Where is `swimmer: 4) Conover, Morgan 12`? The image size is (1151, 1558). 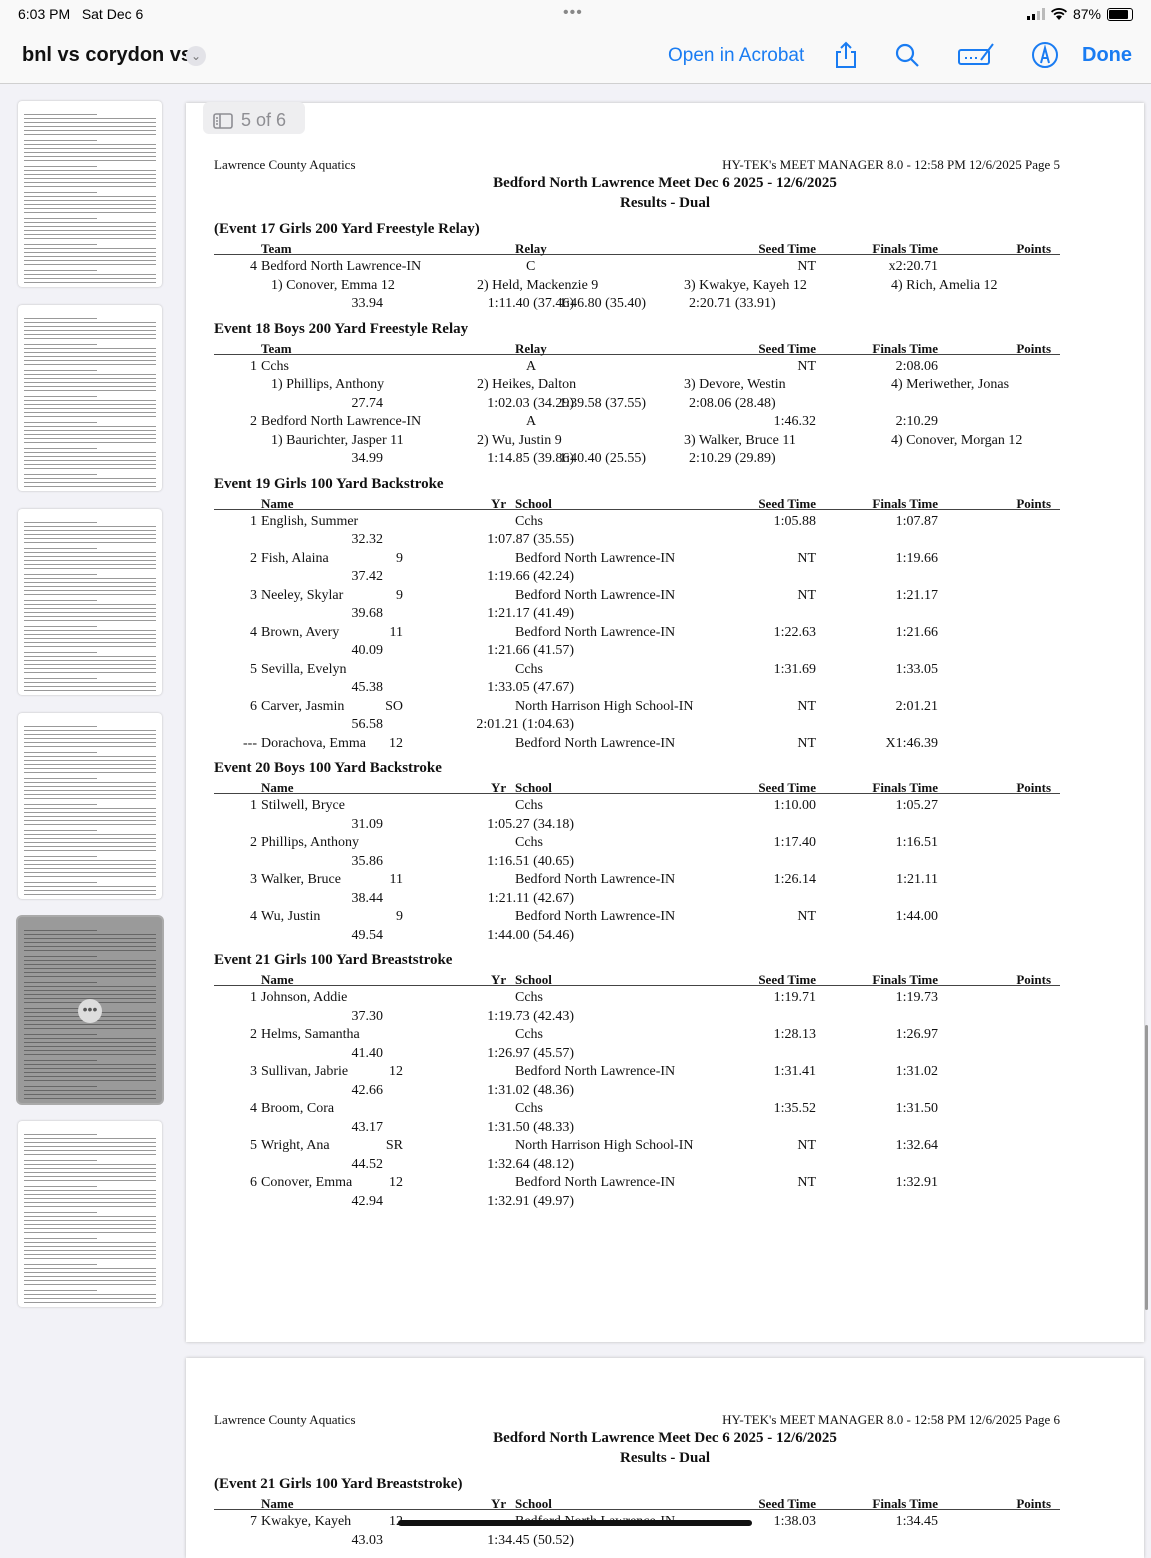 swimmer: 4) Conover, Morgan 12 is located at coordinates (957, 440).